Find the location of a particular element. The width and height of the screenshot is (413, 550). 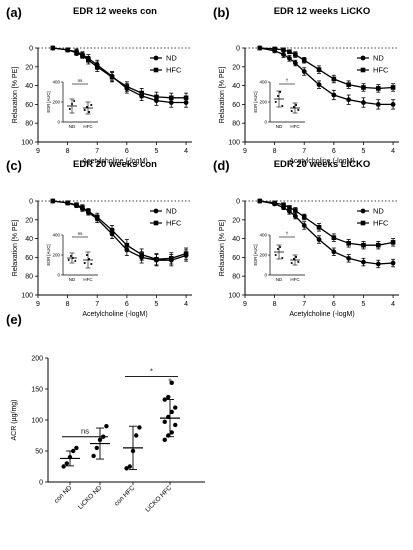

group-licko-hfc is located at coordinates (170, 411).